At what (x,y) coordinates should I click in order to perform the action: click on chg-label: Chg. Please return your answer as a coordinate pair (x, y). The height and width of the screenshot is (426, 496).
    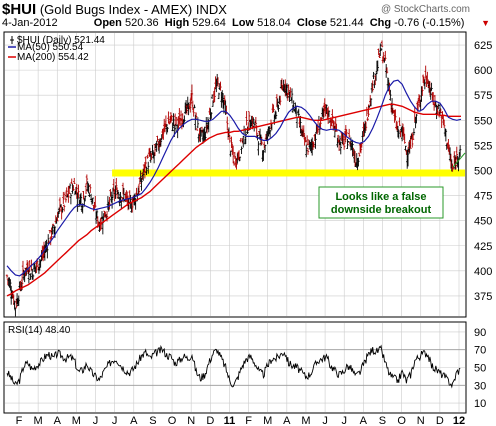
    Looking at the image, I should click on (380, 23).